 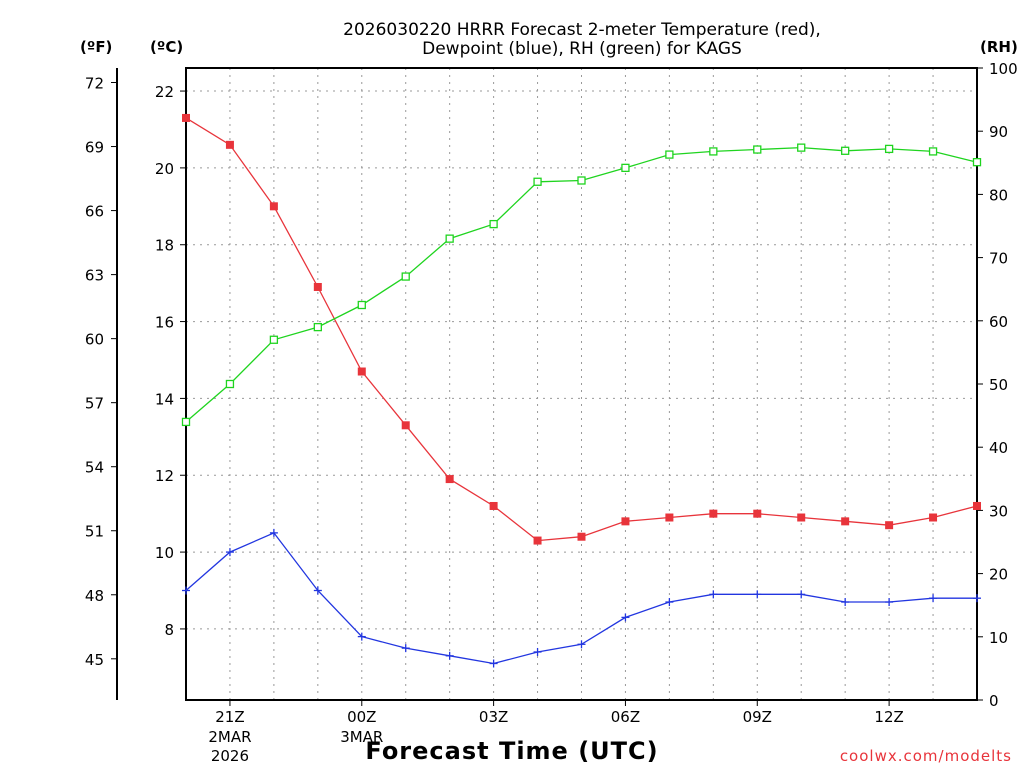 What do you see at coordinates (169, 630) in the screenshot?
I see `celsius-tick-label: 8` at bounding box center [169, 630].